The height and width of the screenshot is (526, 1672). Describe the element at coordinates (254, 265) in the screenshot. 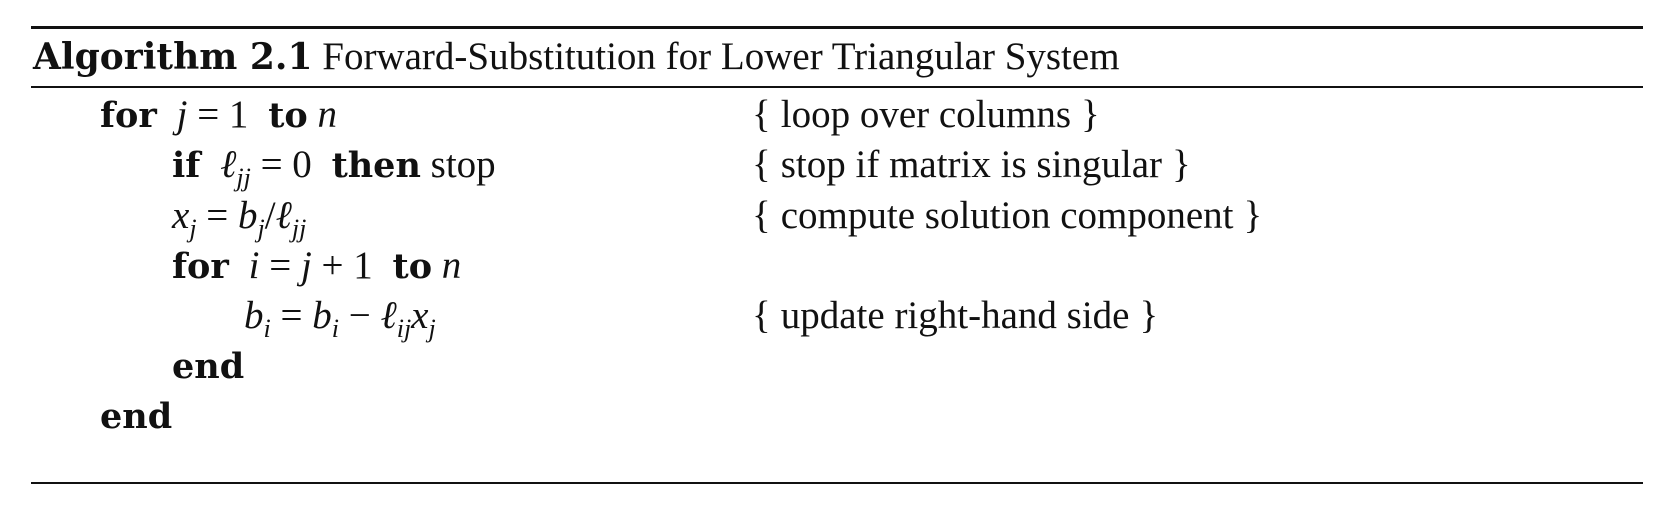

I see `var-i: i` at that location.